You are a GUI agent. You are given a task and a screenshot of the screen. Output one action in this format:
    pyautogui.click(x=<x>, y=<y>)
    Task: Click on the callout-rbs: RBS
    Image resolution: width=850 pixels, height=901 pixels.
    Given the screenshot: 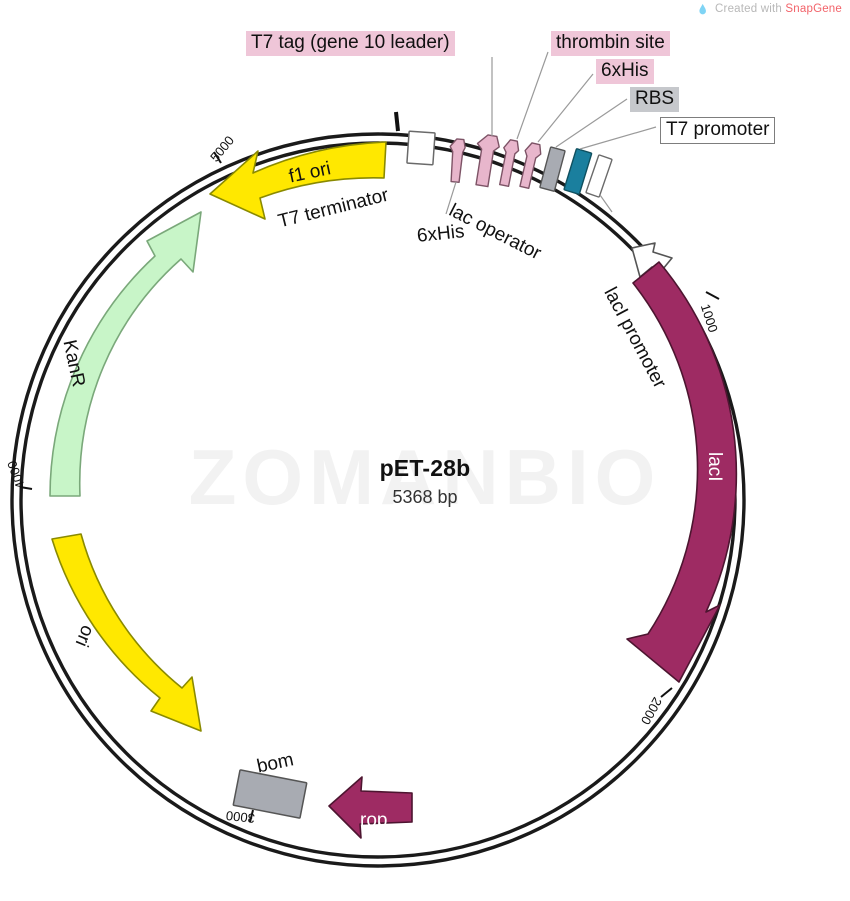 What is the action you would take?
    pyautogui.click(x=655, y=99)
    